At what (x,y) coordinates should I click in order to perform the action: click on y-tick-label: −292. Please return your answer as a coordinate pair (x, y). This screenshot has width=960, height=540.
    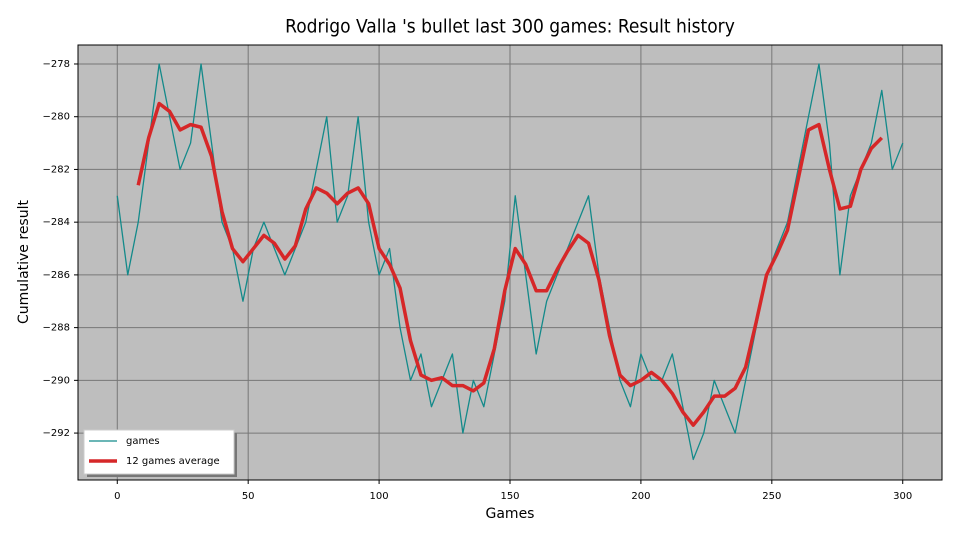
    Looking at the image, I should click on (56, 433).